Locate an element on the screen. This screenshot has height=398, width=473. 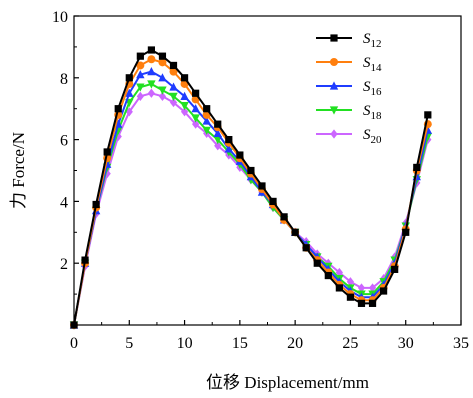
legend-entry-s14: S14 is located at coordinates (349, 64).